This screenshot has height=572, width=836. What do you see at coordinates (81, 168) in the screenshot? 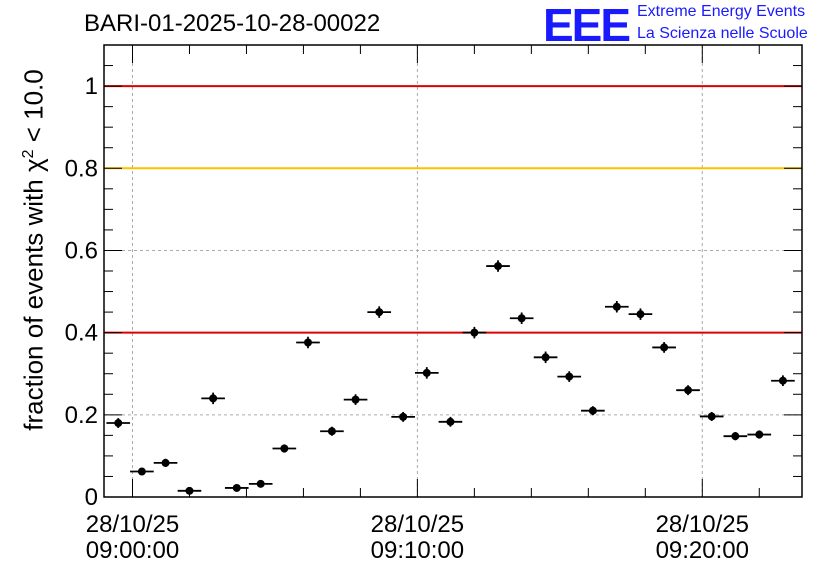
I see `y-tick-label: 0.8` at bounding box center [81, 168].